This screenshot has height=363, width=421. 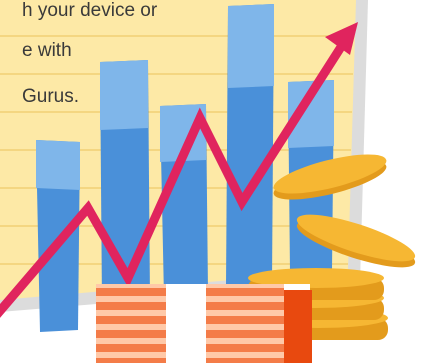 What do you see at coordinates (90, 10) in the screenshot?
I see `text-line-1: h your device or` at bounding box center [90, 10].